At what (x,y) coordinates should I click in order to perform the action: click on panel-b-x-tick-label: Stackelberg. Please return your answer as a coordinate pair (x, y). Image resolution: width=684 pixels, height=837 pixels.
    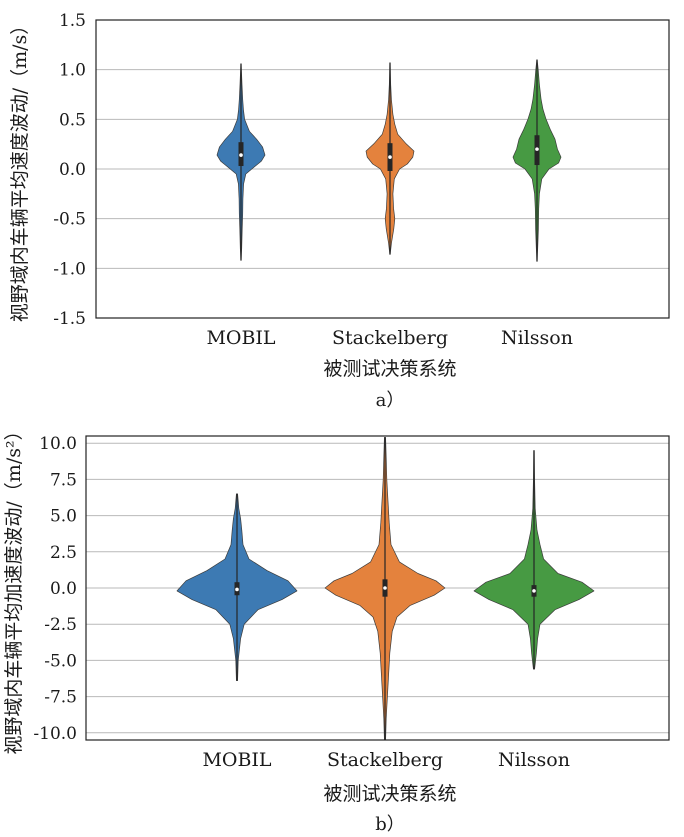
    Looking at the image, I should click on (385, 760).